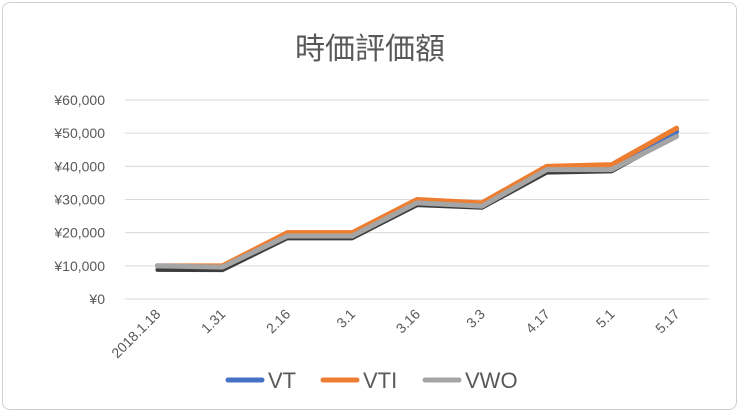  I want to click on chart-title: 時価評価額, so click(370, 49).